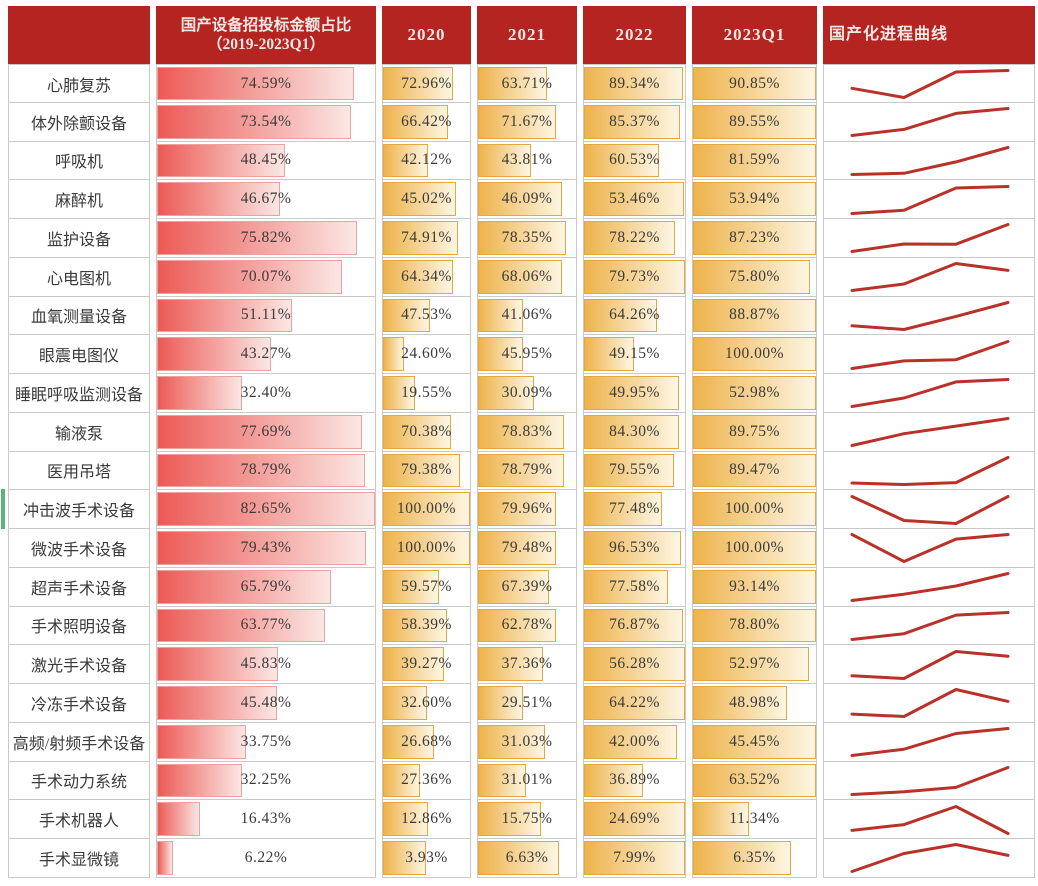 This screenshot has height=886, width=1038. What do you see at coordinates (521, 238) in the screenshot?
I see `table-row: 监护设备 75.82% 74.91% 78.35% 78.22% 87.23%` at bounding box center [521, 238].